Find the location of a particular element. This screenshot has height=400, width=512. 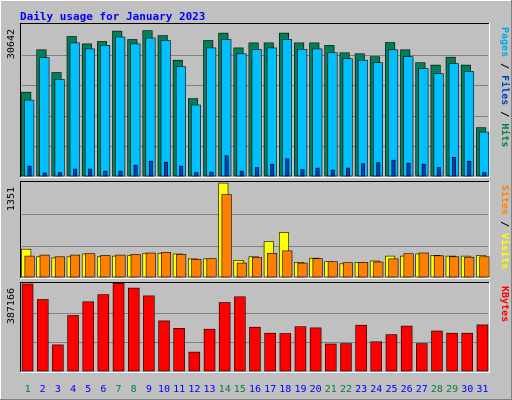

x-tick-label: 12 is located at coordinates (194, 389).